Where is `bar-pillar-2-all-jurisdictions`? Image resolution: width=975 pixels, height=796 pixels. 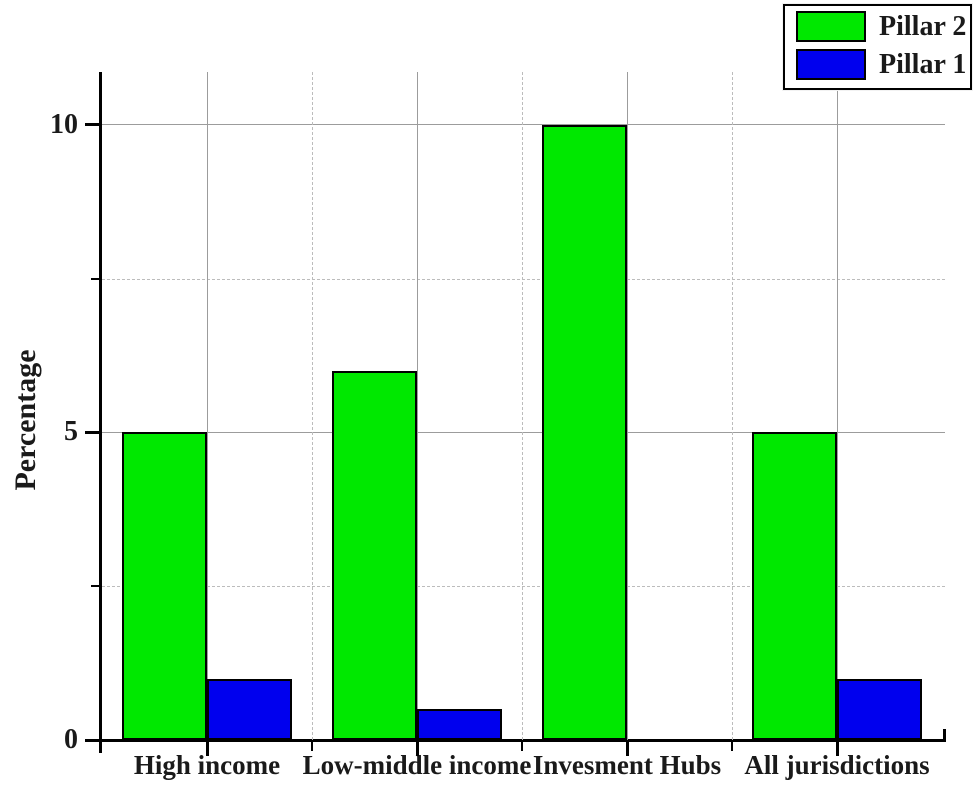
bar-pillar-2-all-jurisdictions is located at coordinates (794, 586).